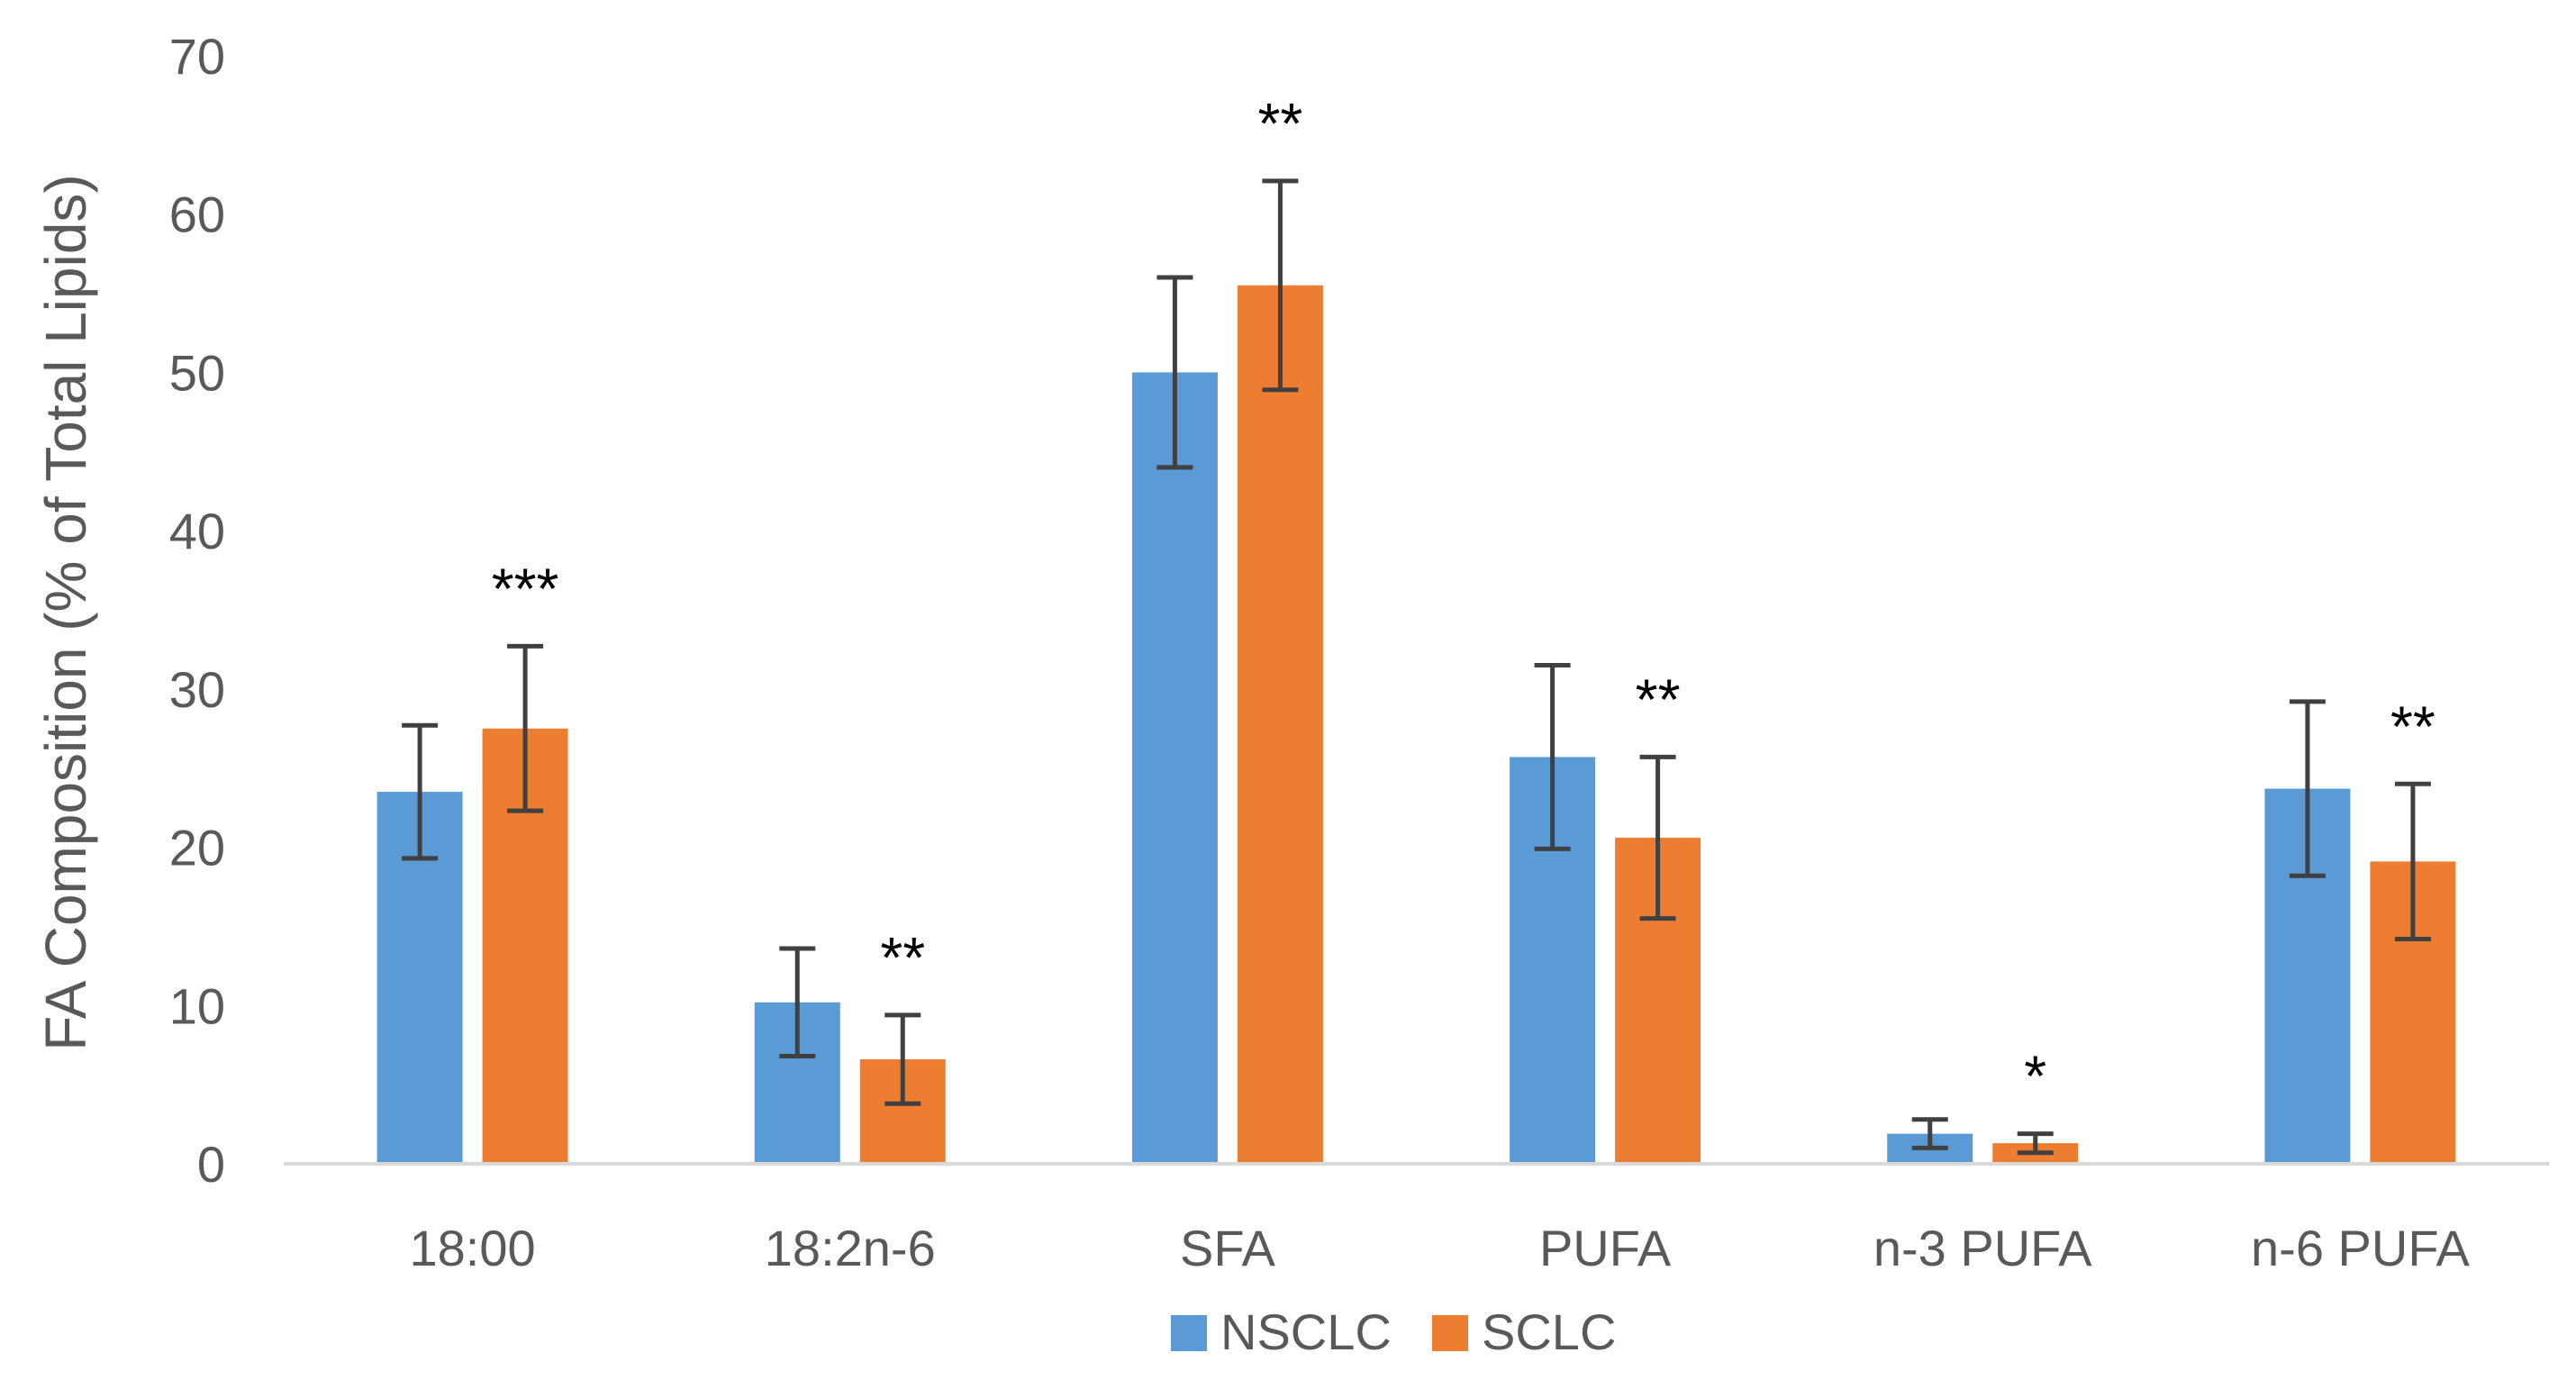  What do you see at coordinates (1393, 1332) in the screenshot?
I see `legend: NSCLC SCLC` at bounding box center [1393, 1332].